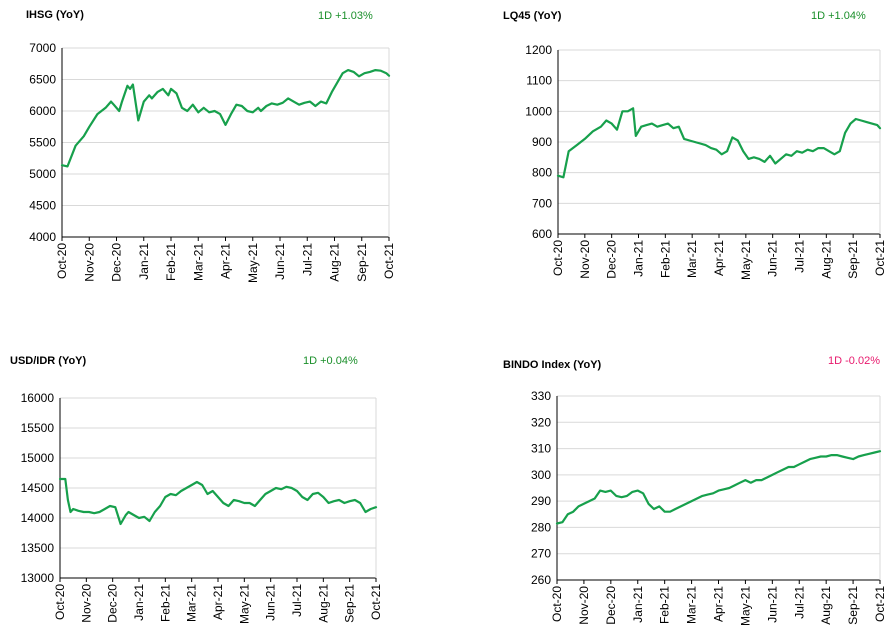 This screenshot has width=889, height=644. I want to click on chart-title: BINDO Index (YoY), so click(552, 365).